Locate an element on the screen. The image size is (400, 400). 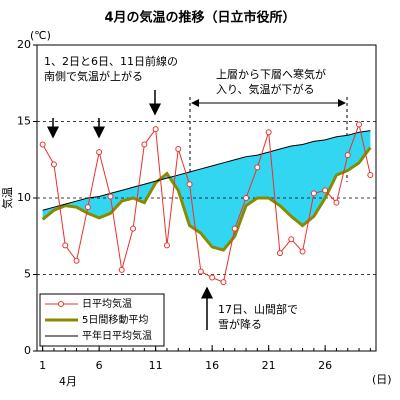
month-label: 4月 is located at coordinates (68, 381).